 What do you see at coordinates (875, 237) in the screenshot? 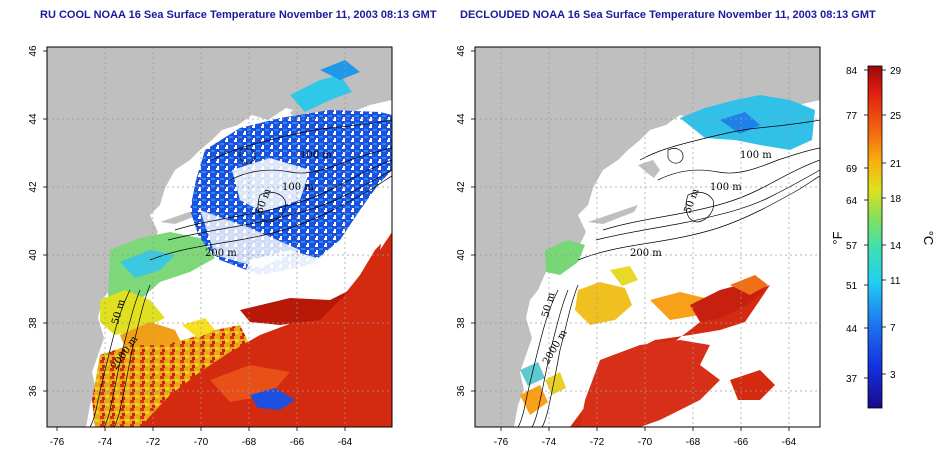
I see `colorbar-gradient` at bounding box center [875, 237].